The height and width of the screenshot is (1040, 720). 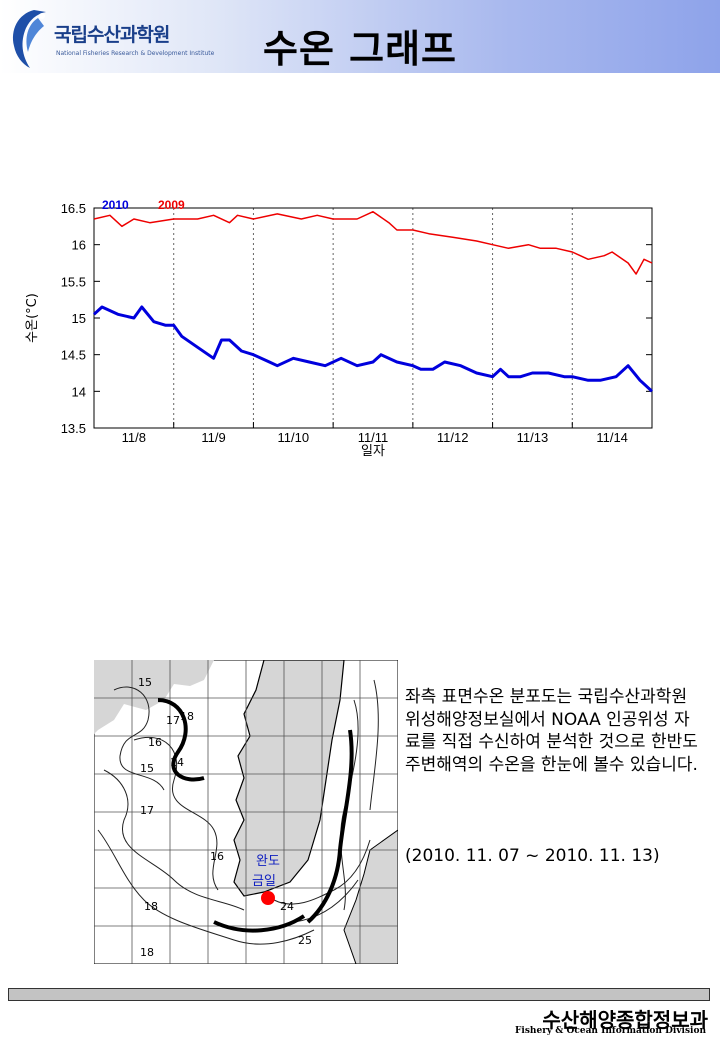 I want to click on series-line-2009, so click(x=373, y=242).